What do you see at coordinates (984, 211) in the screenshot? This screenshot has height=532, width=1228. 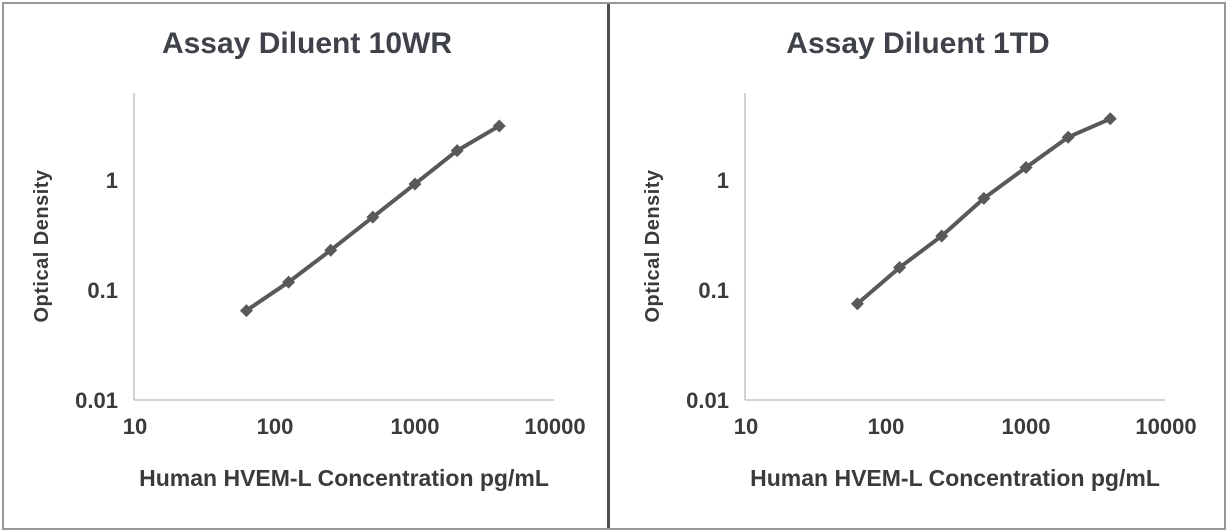 I see `series-line` at bounding box center [984, 211].